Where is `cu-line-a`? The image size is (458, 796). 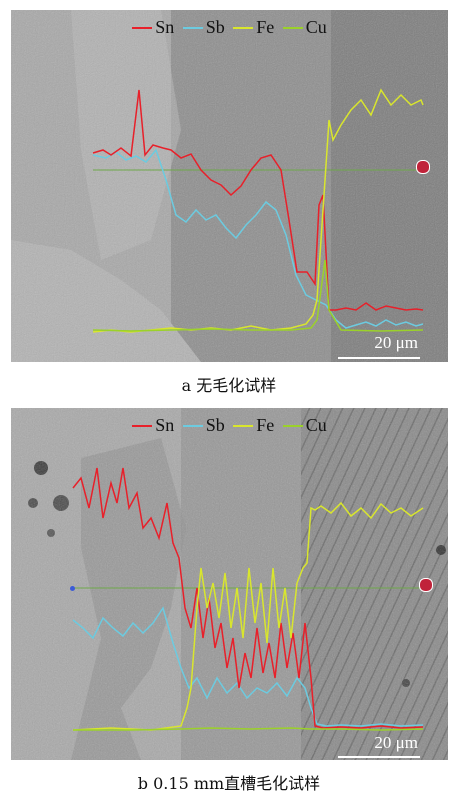 cu-line-a is located at coordinates (258, 295).